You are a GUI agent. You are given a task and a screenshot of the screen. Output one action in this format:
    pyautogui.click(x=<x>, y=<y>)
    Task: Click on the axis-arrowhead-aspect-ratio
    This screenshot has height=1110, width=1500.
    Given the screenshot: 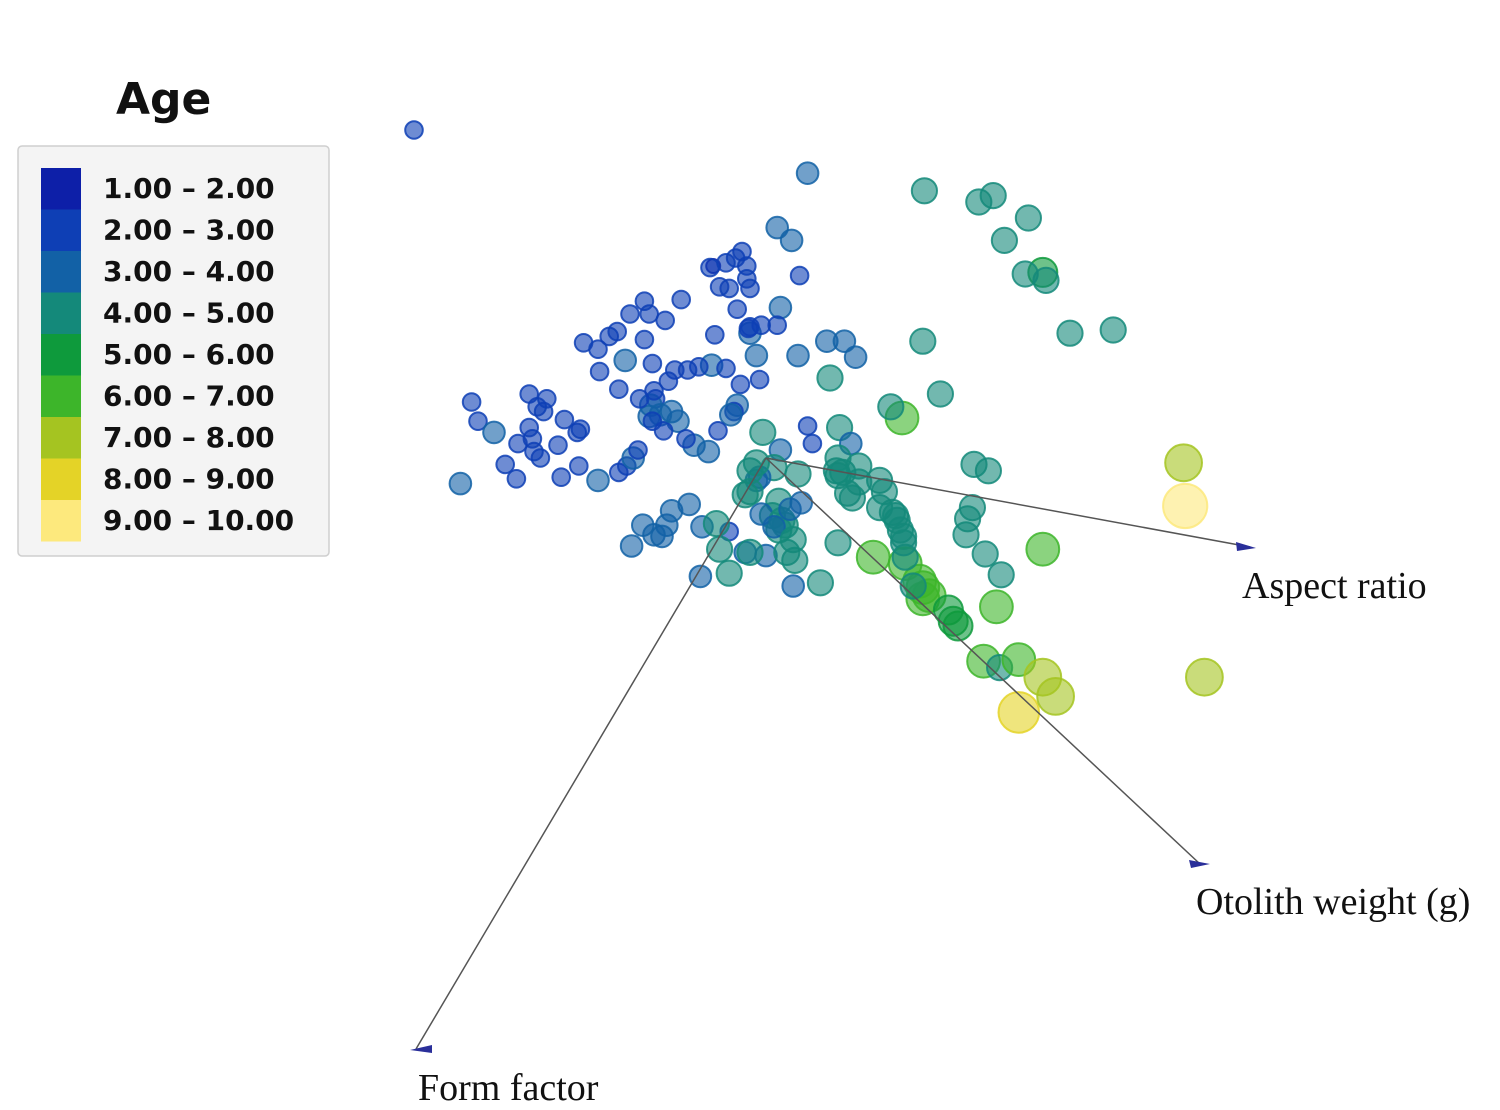 What is the action you would take?
    pyautogui.click(x=1246, y=546)
    